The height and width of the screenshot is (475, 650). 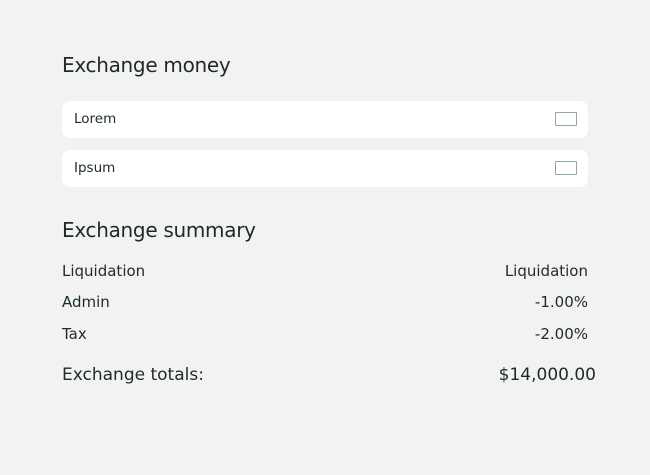 What do you see at coordinates (325, 302) in the screenshot?
I see `summary-row-admin: Admin -1.00%` at bounding box center [325, 302].